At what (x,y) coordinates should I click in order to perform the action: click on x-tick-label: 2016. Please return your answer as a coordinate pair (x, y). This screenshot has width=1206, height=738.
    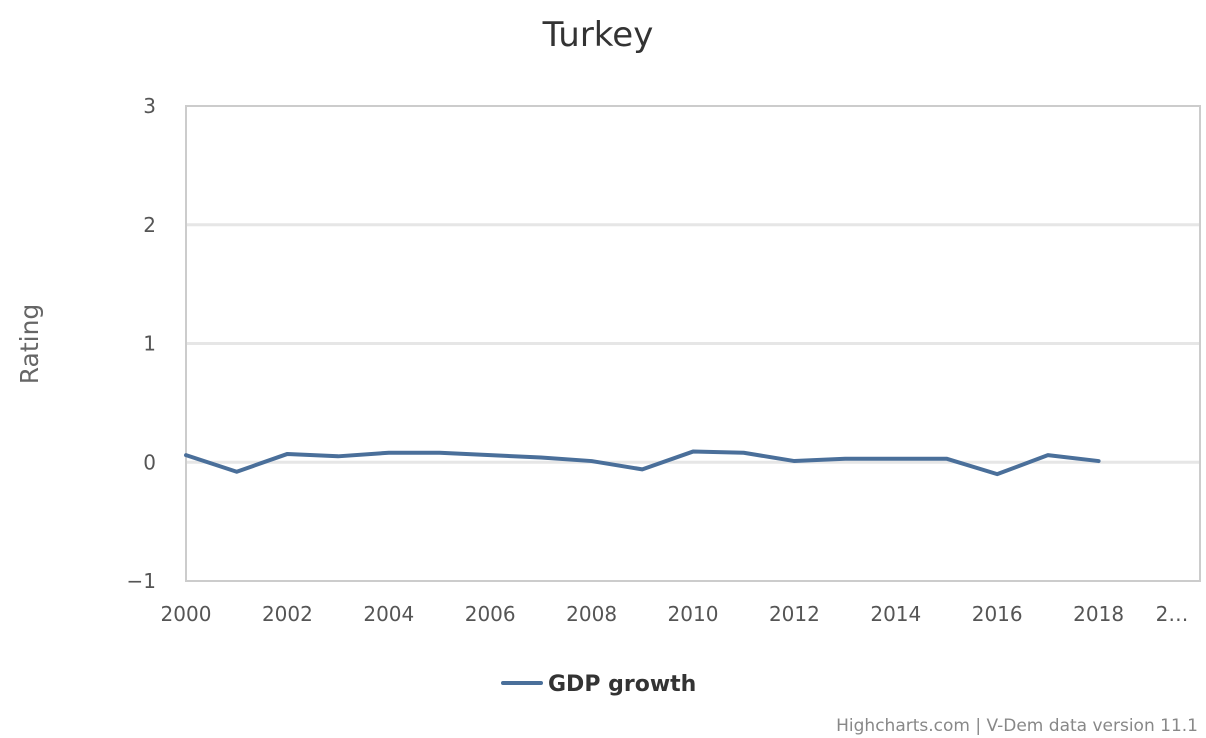
    Looking at the image, I should click on (997, 614).